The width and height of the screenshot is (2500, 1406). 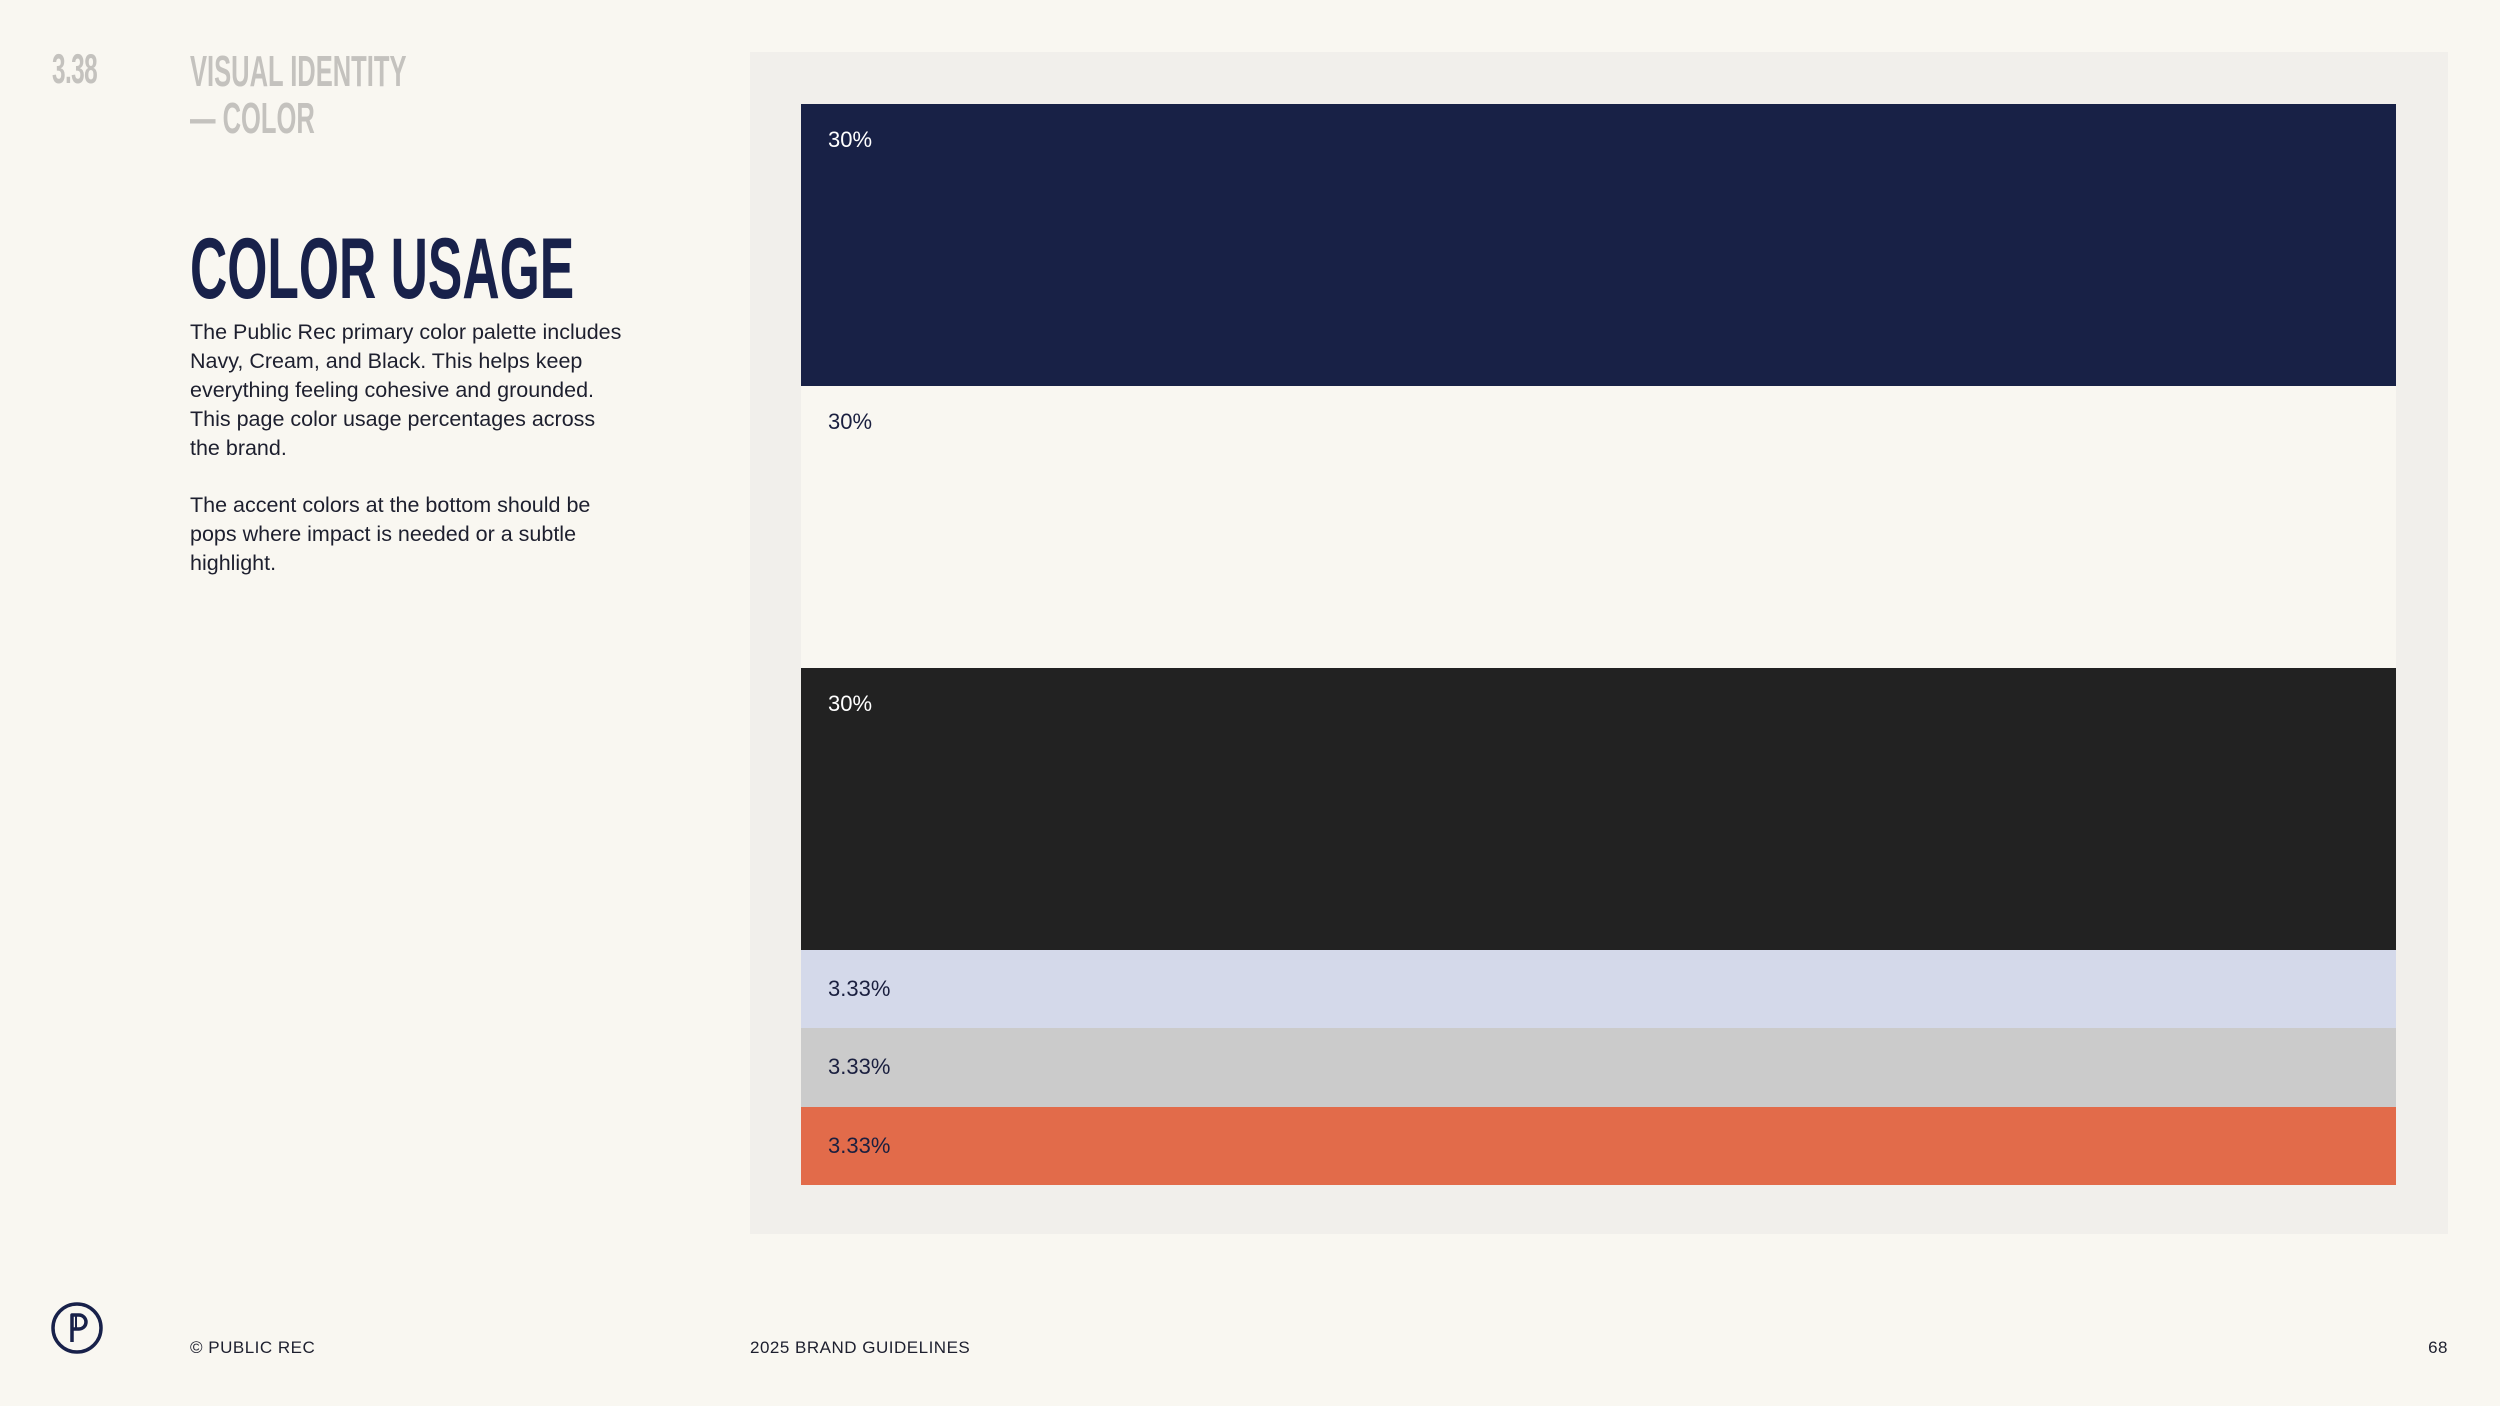 I want to click on section-title: VISUAL IDENTITY — COLOR, so click(x=298, y=95).